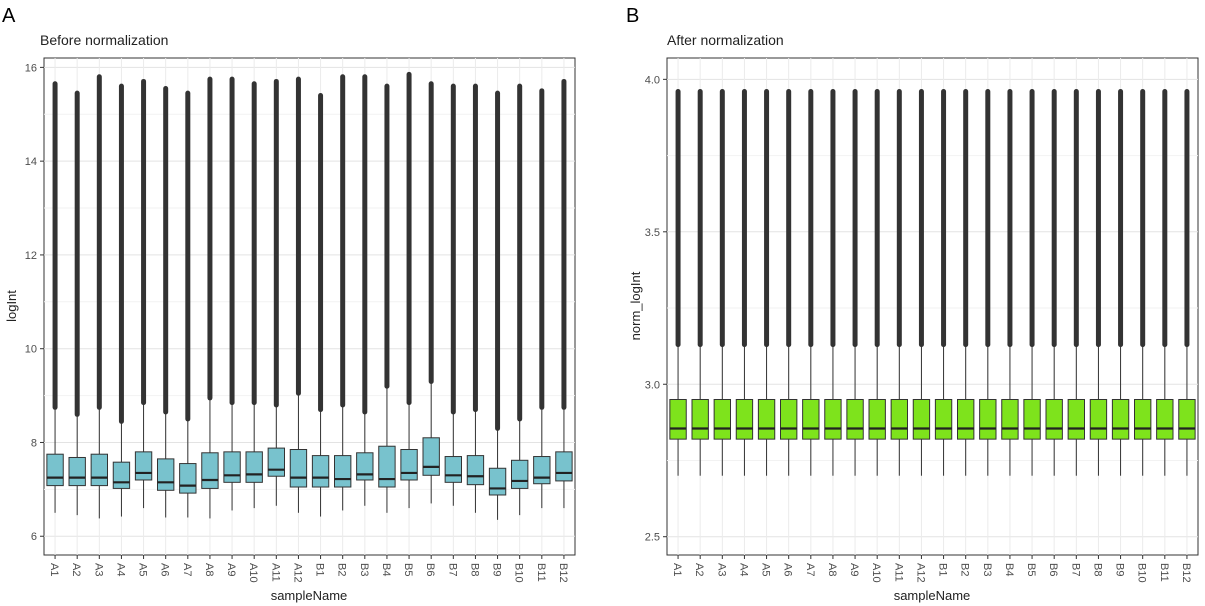 This screenshot has width=1205, height=606. Describe the element at coordinates (635, 305) in the screenshot. I see `panel-b-y-axis-title: norm_logInt` at that location.